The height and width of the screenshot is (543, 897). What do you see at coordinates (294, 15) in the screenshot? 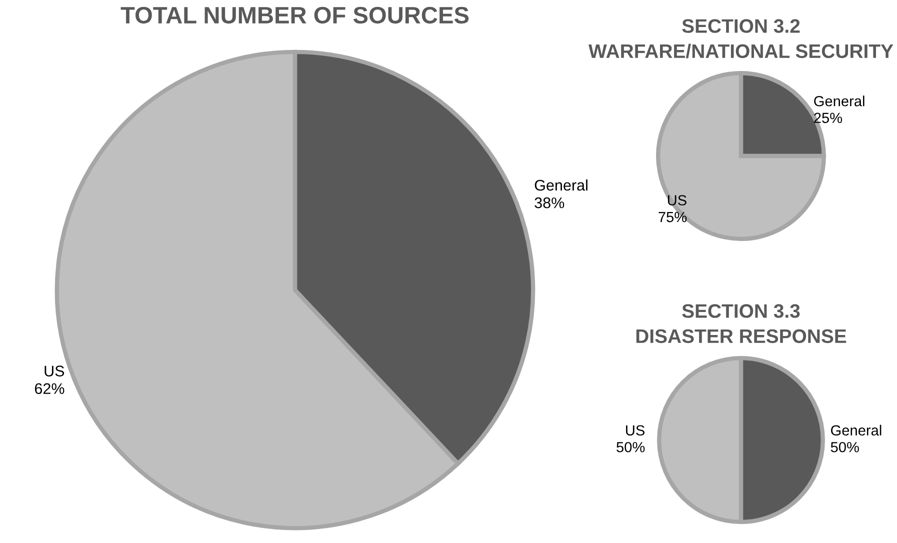
I see `chart-title: TOTAL NUMBER OF SOURCES` at bounding box center [294, 15].